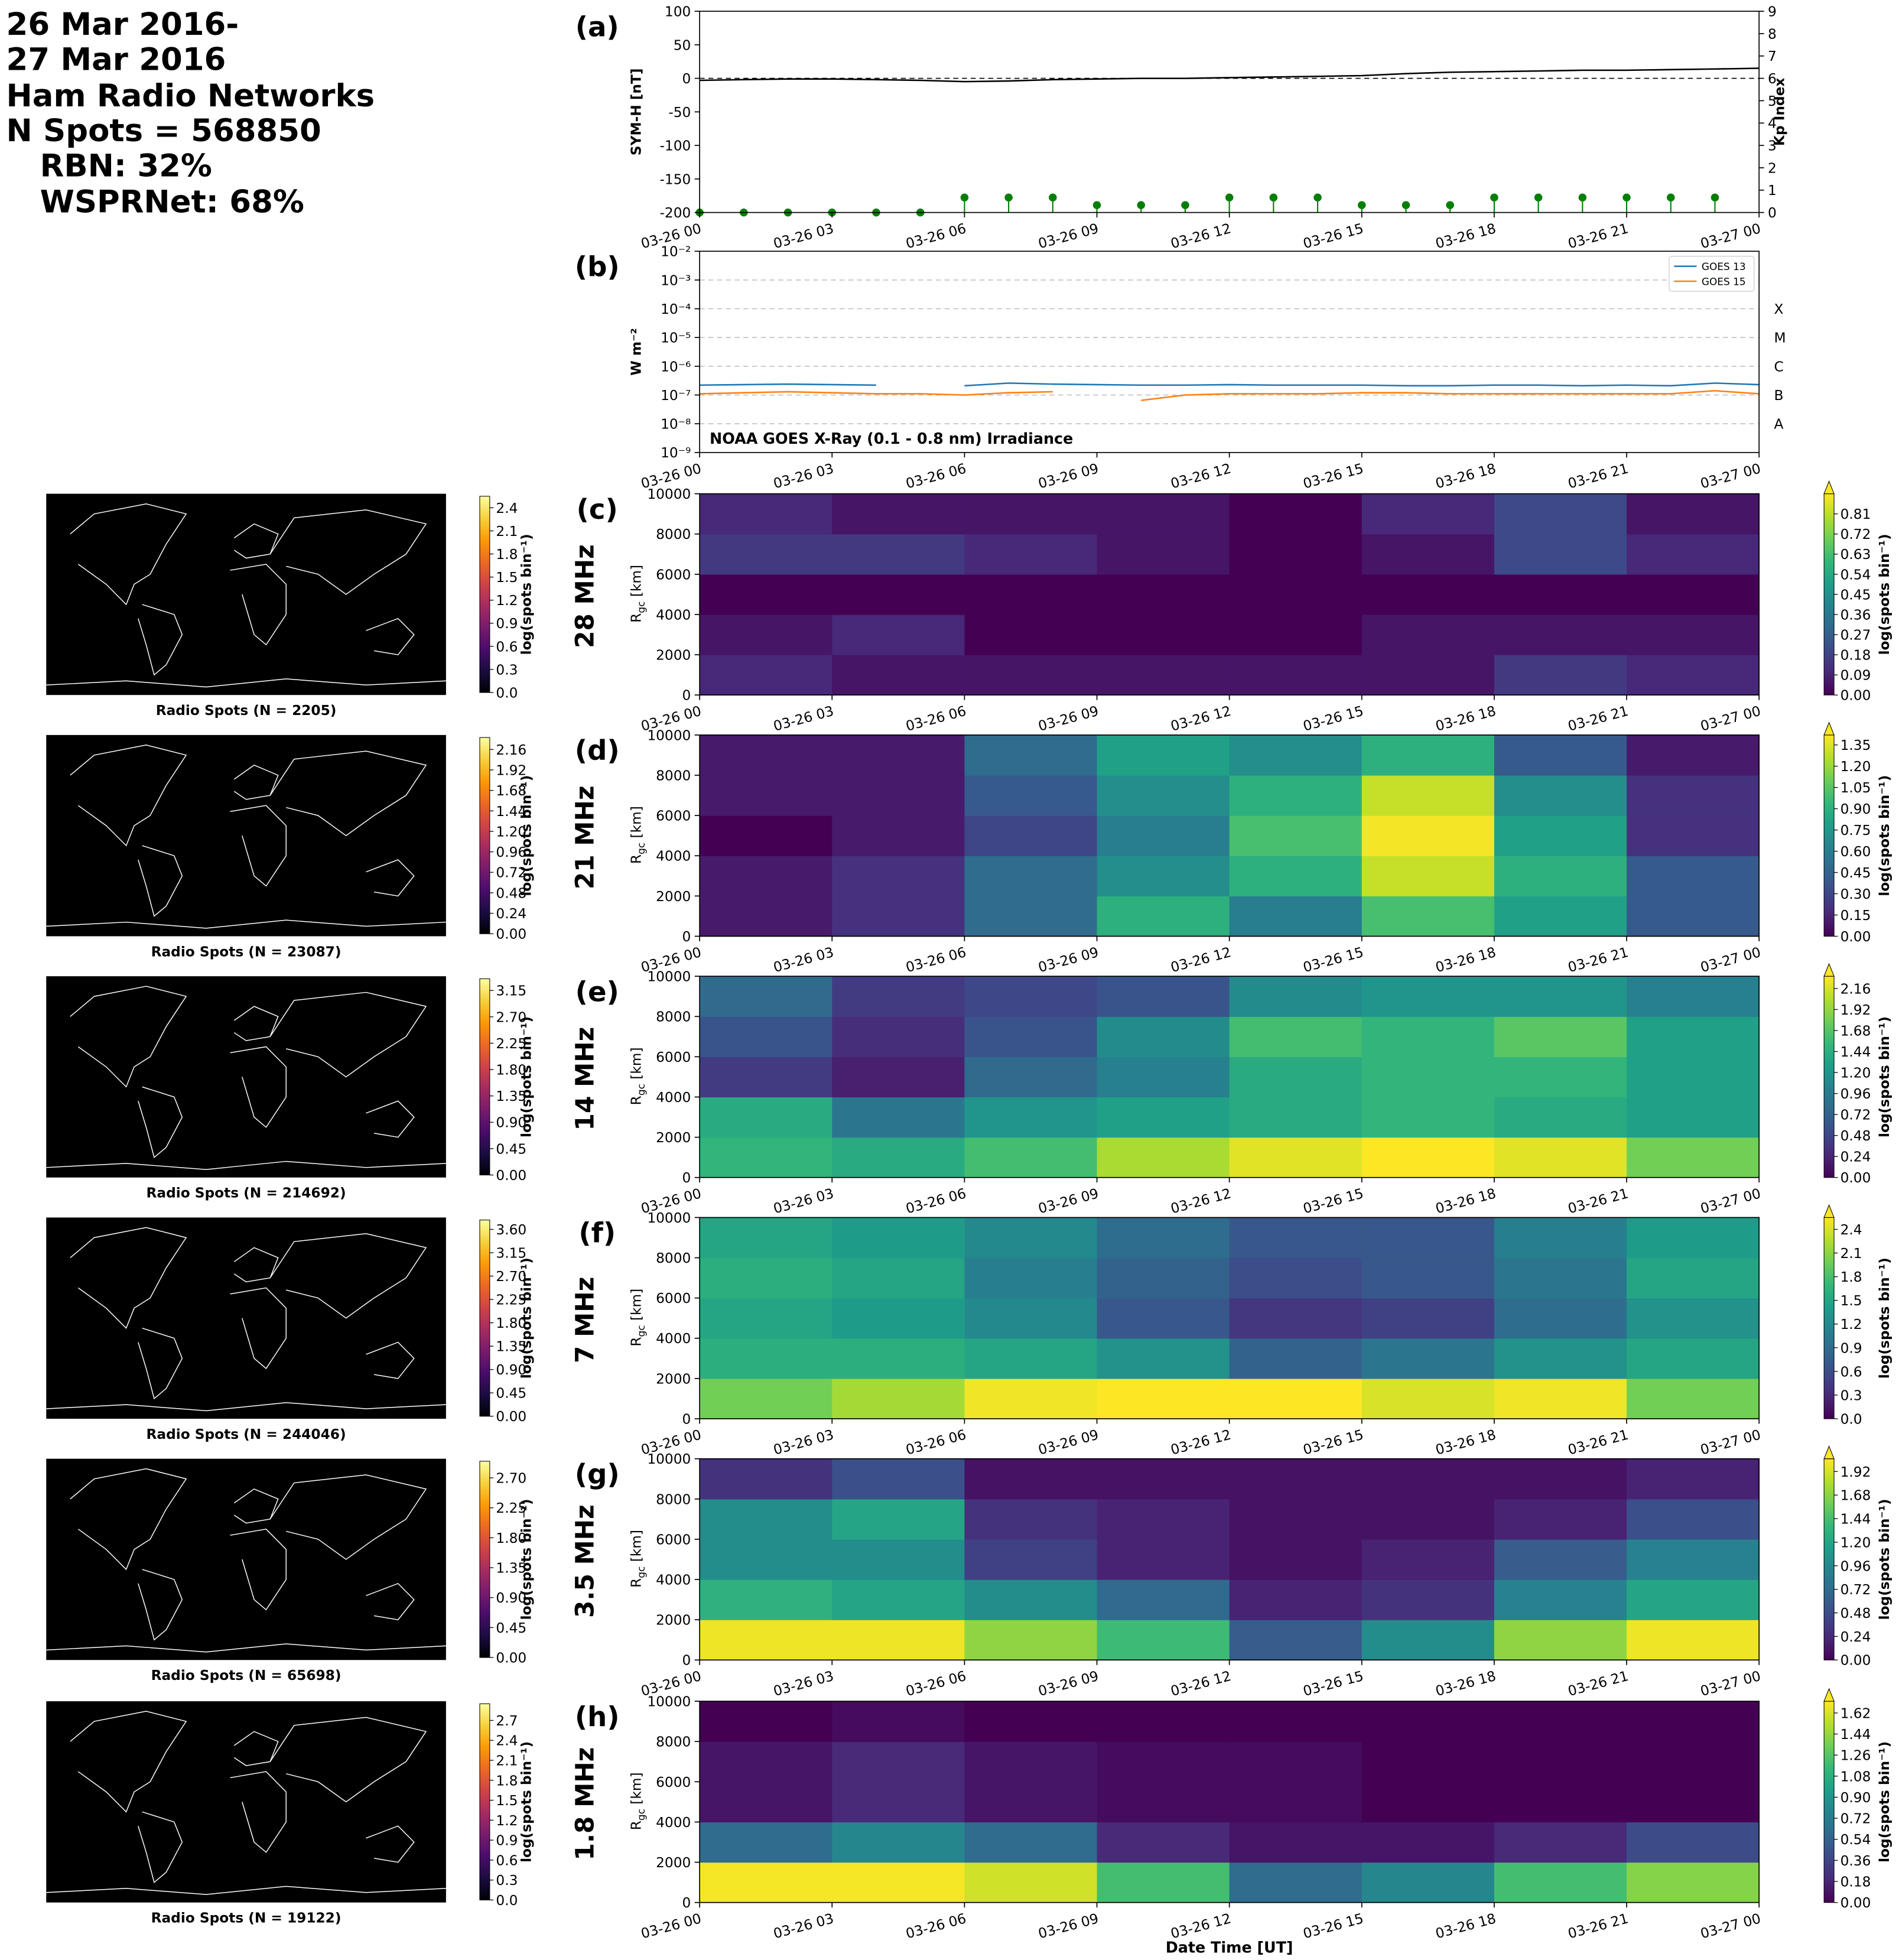  I want to click on y-tick-label: 4000, so click(673, 1098).